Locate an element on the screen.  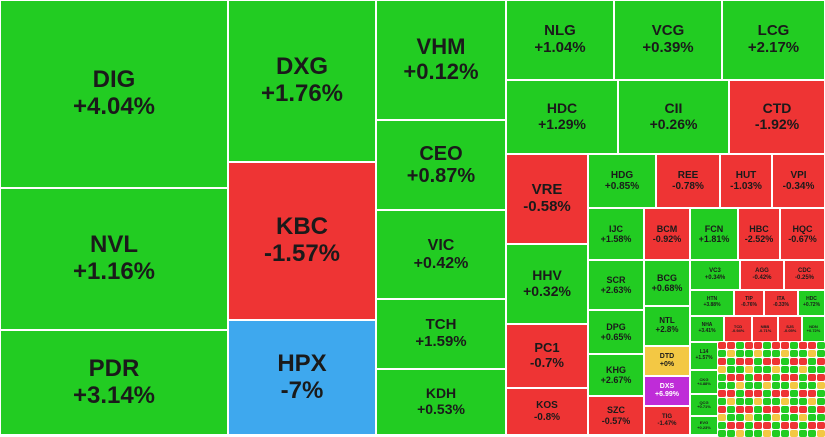
tile-ree: REE -0.78% is located at coordinates (688, 181).